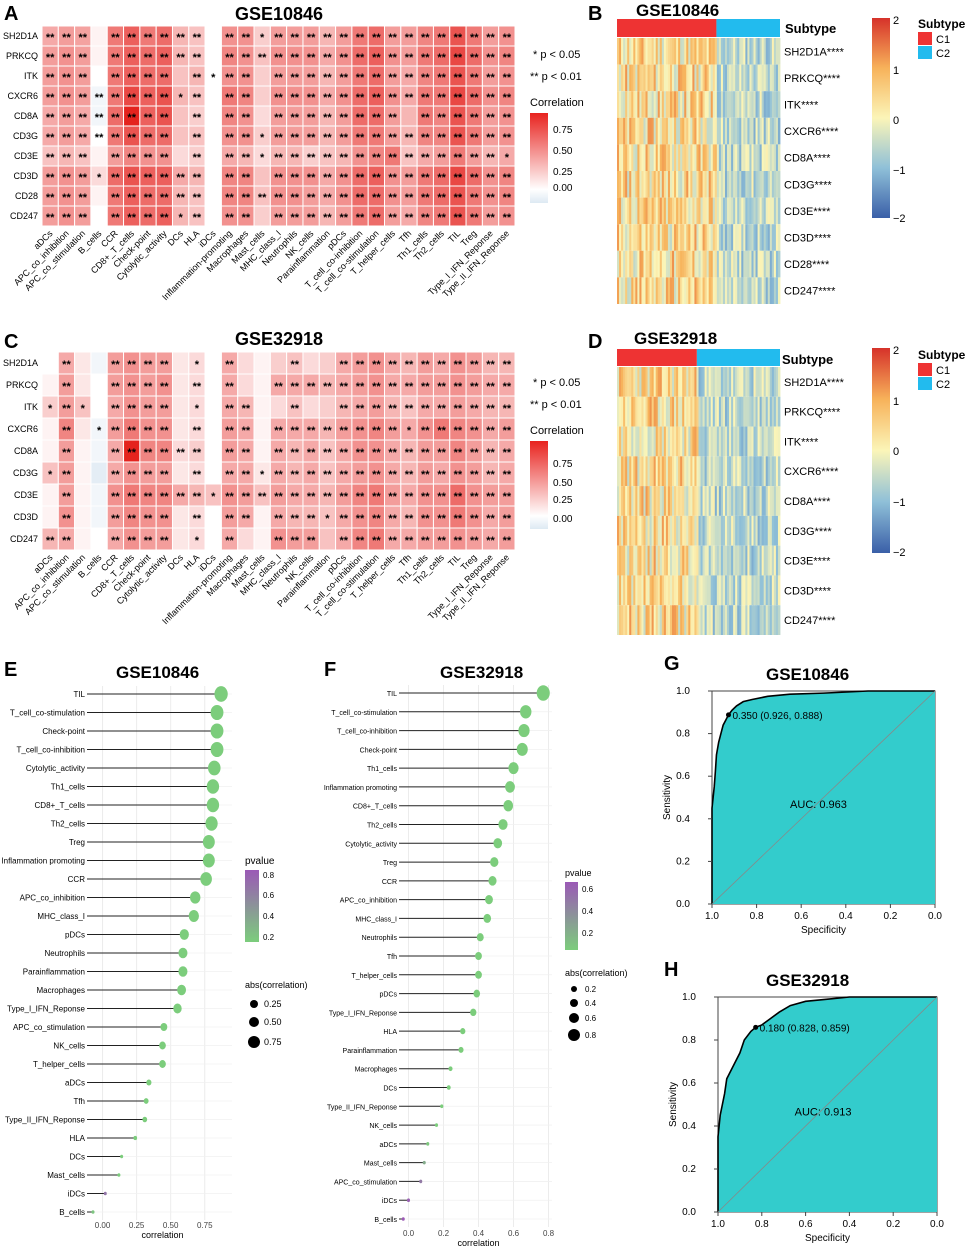 The image size is (969, 1251). I want to click on legend-f-size-dot, so click(574, 989).